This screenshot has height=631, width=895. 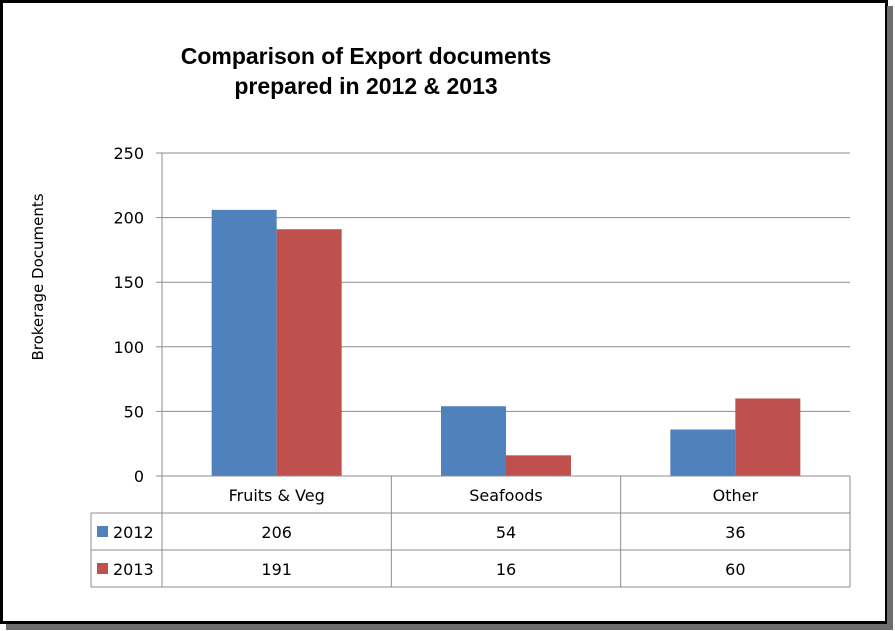 What do you see at coordinates (276, 569) in the screenshot?
I see `data-label: 191` at bounding box center [276, 569].